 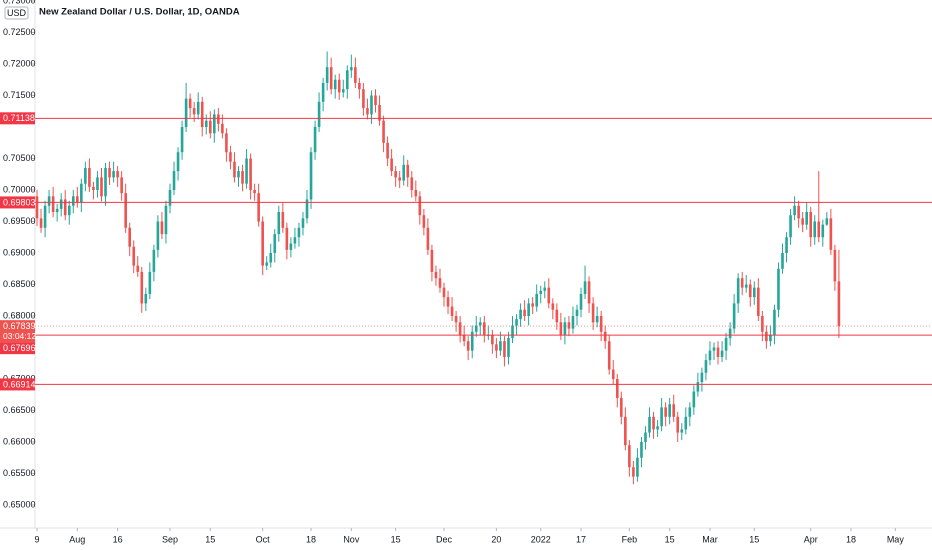 What do you see at coordinates (19, 189) in the screenshot?
I see `y-tick-label: 0.70000` at bounding box center [19, 189].